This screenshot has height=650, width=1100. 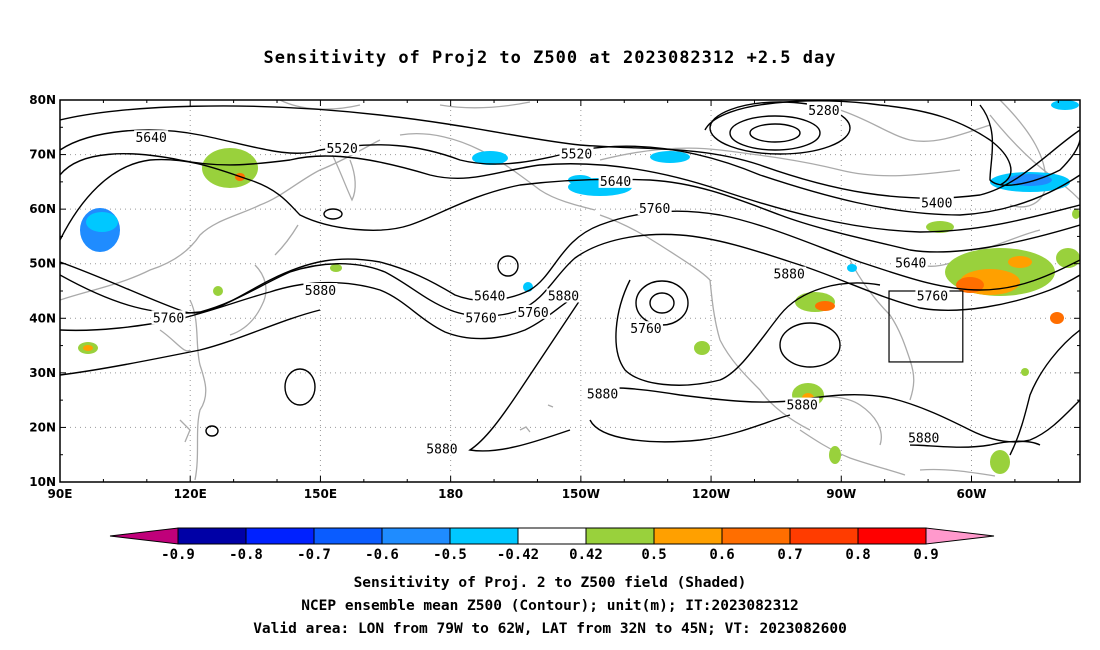 I want to click on lat-label: 20N, so click(x=42, y=427).